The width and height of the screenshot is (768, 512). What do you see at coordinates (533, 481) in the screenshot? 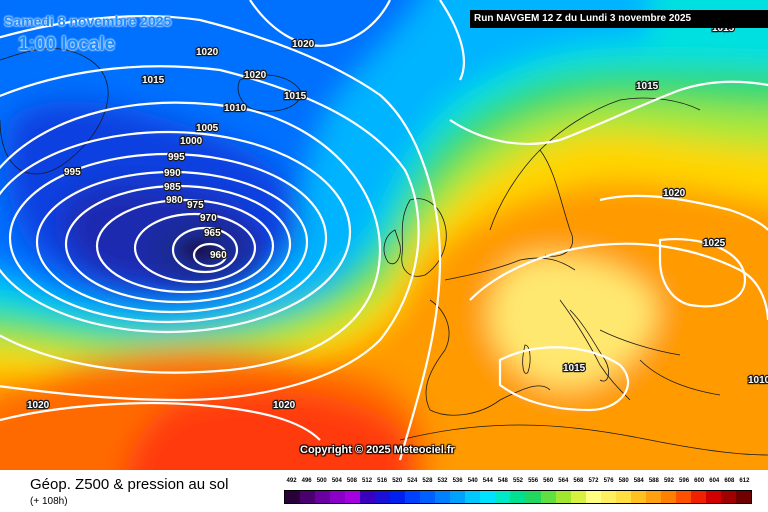
I see `scale-value-label: 556` at bounding box center [533, 481].